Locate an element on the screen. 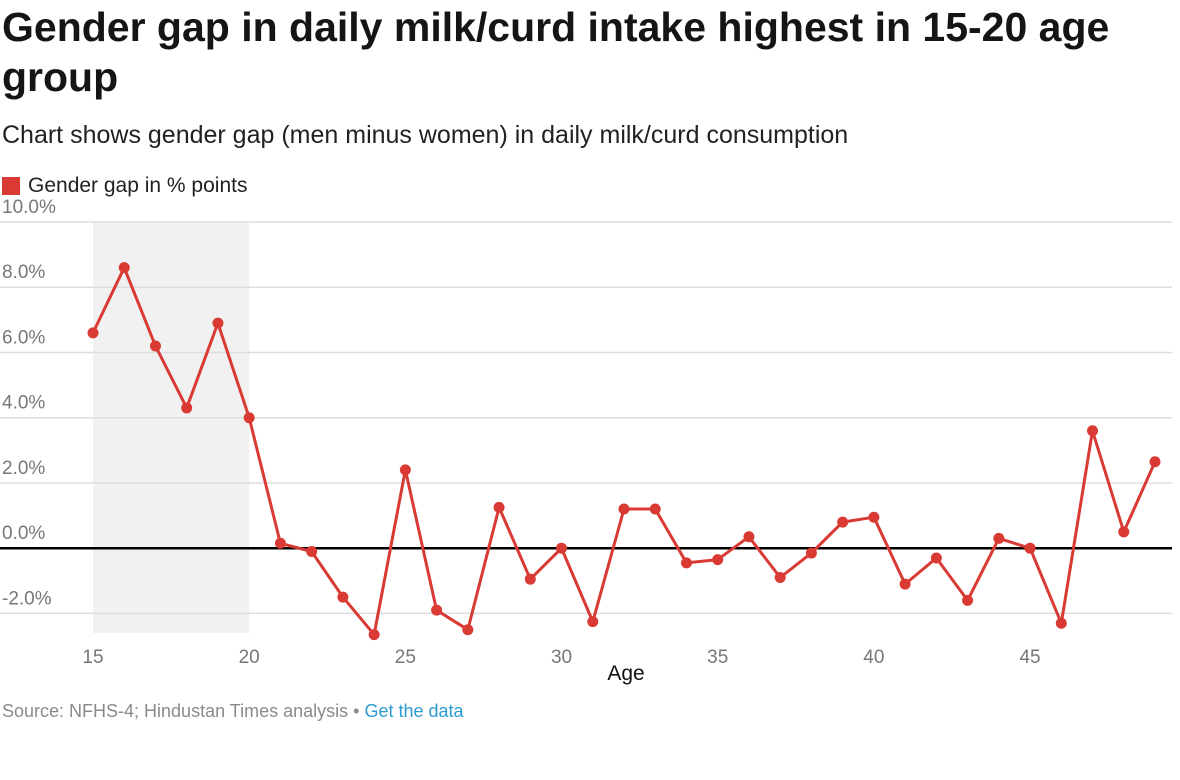 The image size is (1180, 780). x-tick-label: 45 is located at coordinates (1029, 657).